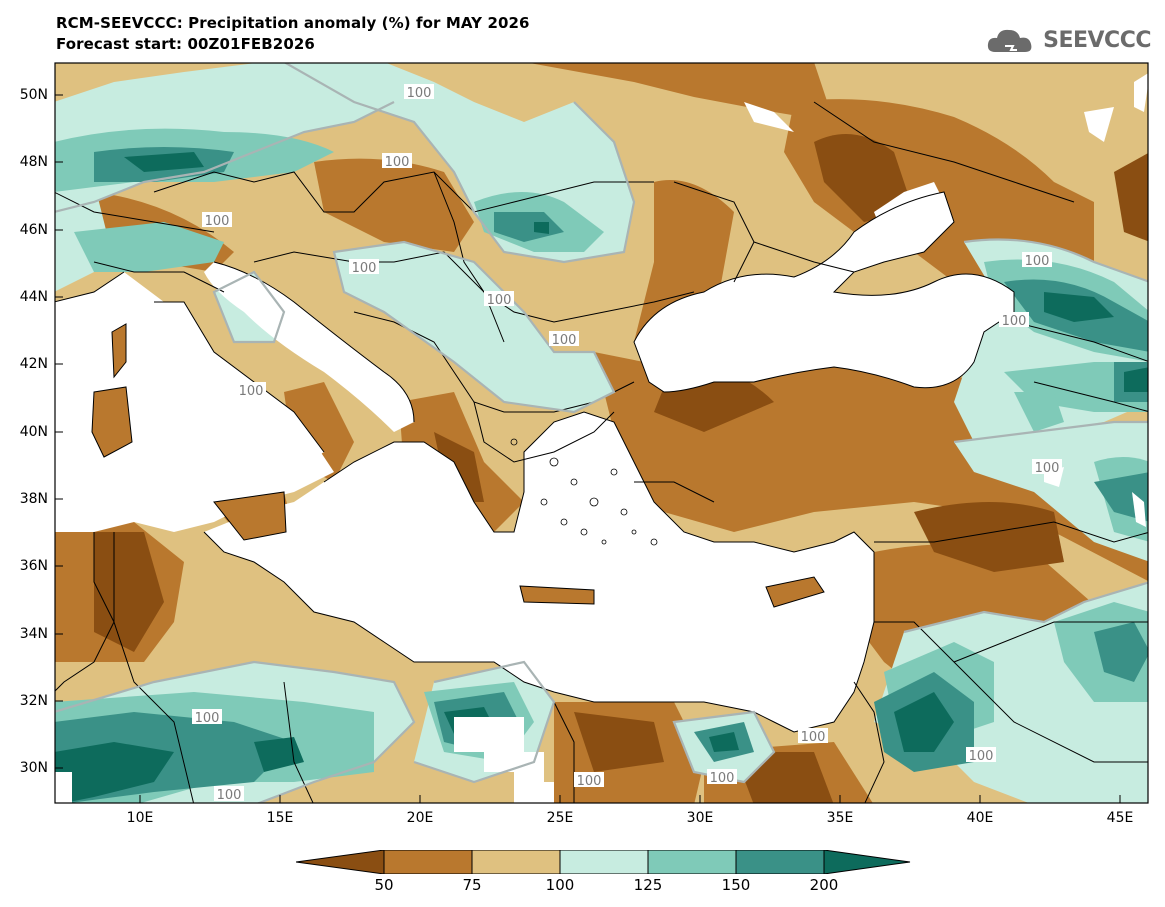 The width and height of the screenshot is (1165, 907). What do you see at coordinates (33, 634) in the screenshot?
I see `lat-label: 34N` at bounding box center [33, 634].